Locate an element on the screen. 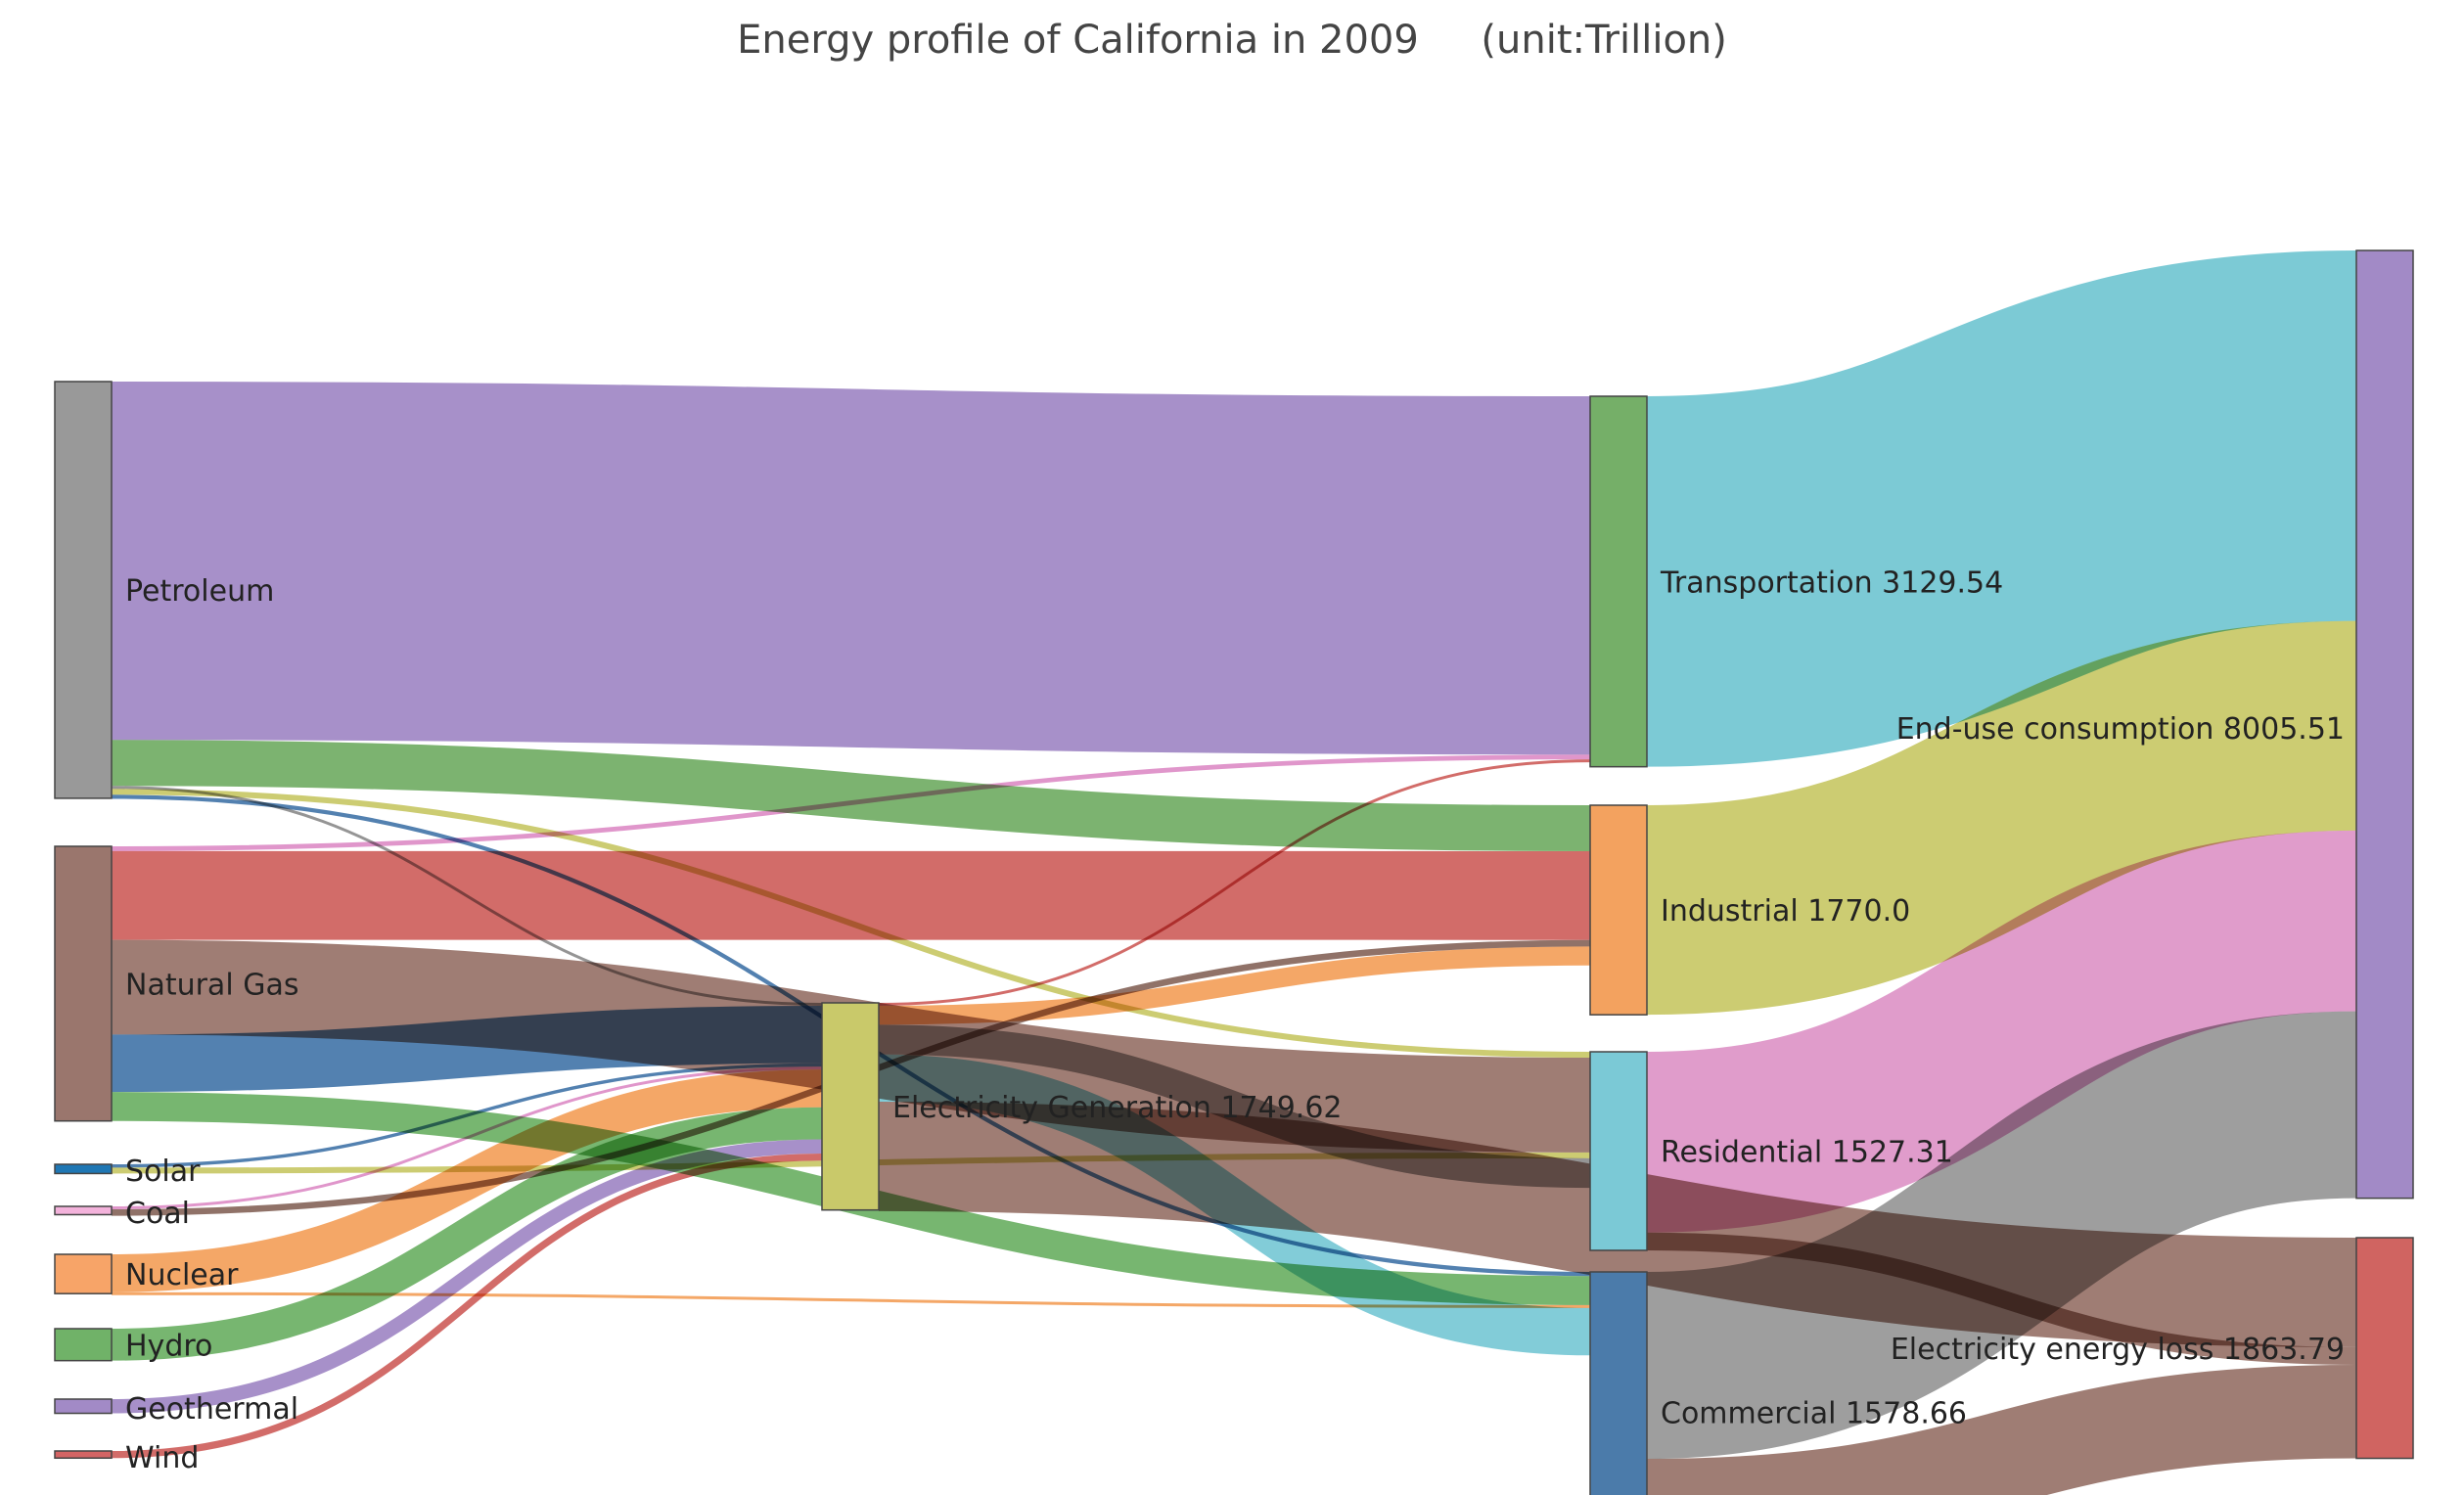 The image size is (2464, 1495). node-label-industrial: Industrial 1770.0 is located at coordinates (1785, 911).